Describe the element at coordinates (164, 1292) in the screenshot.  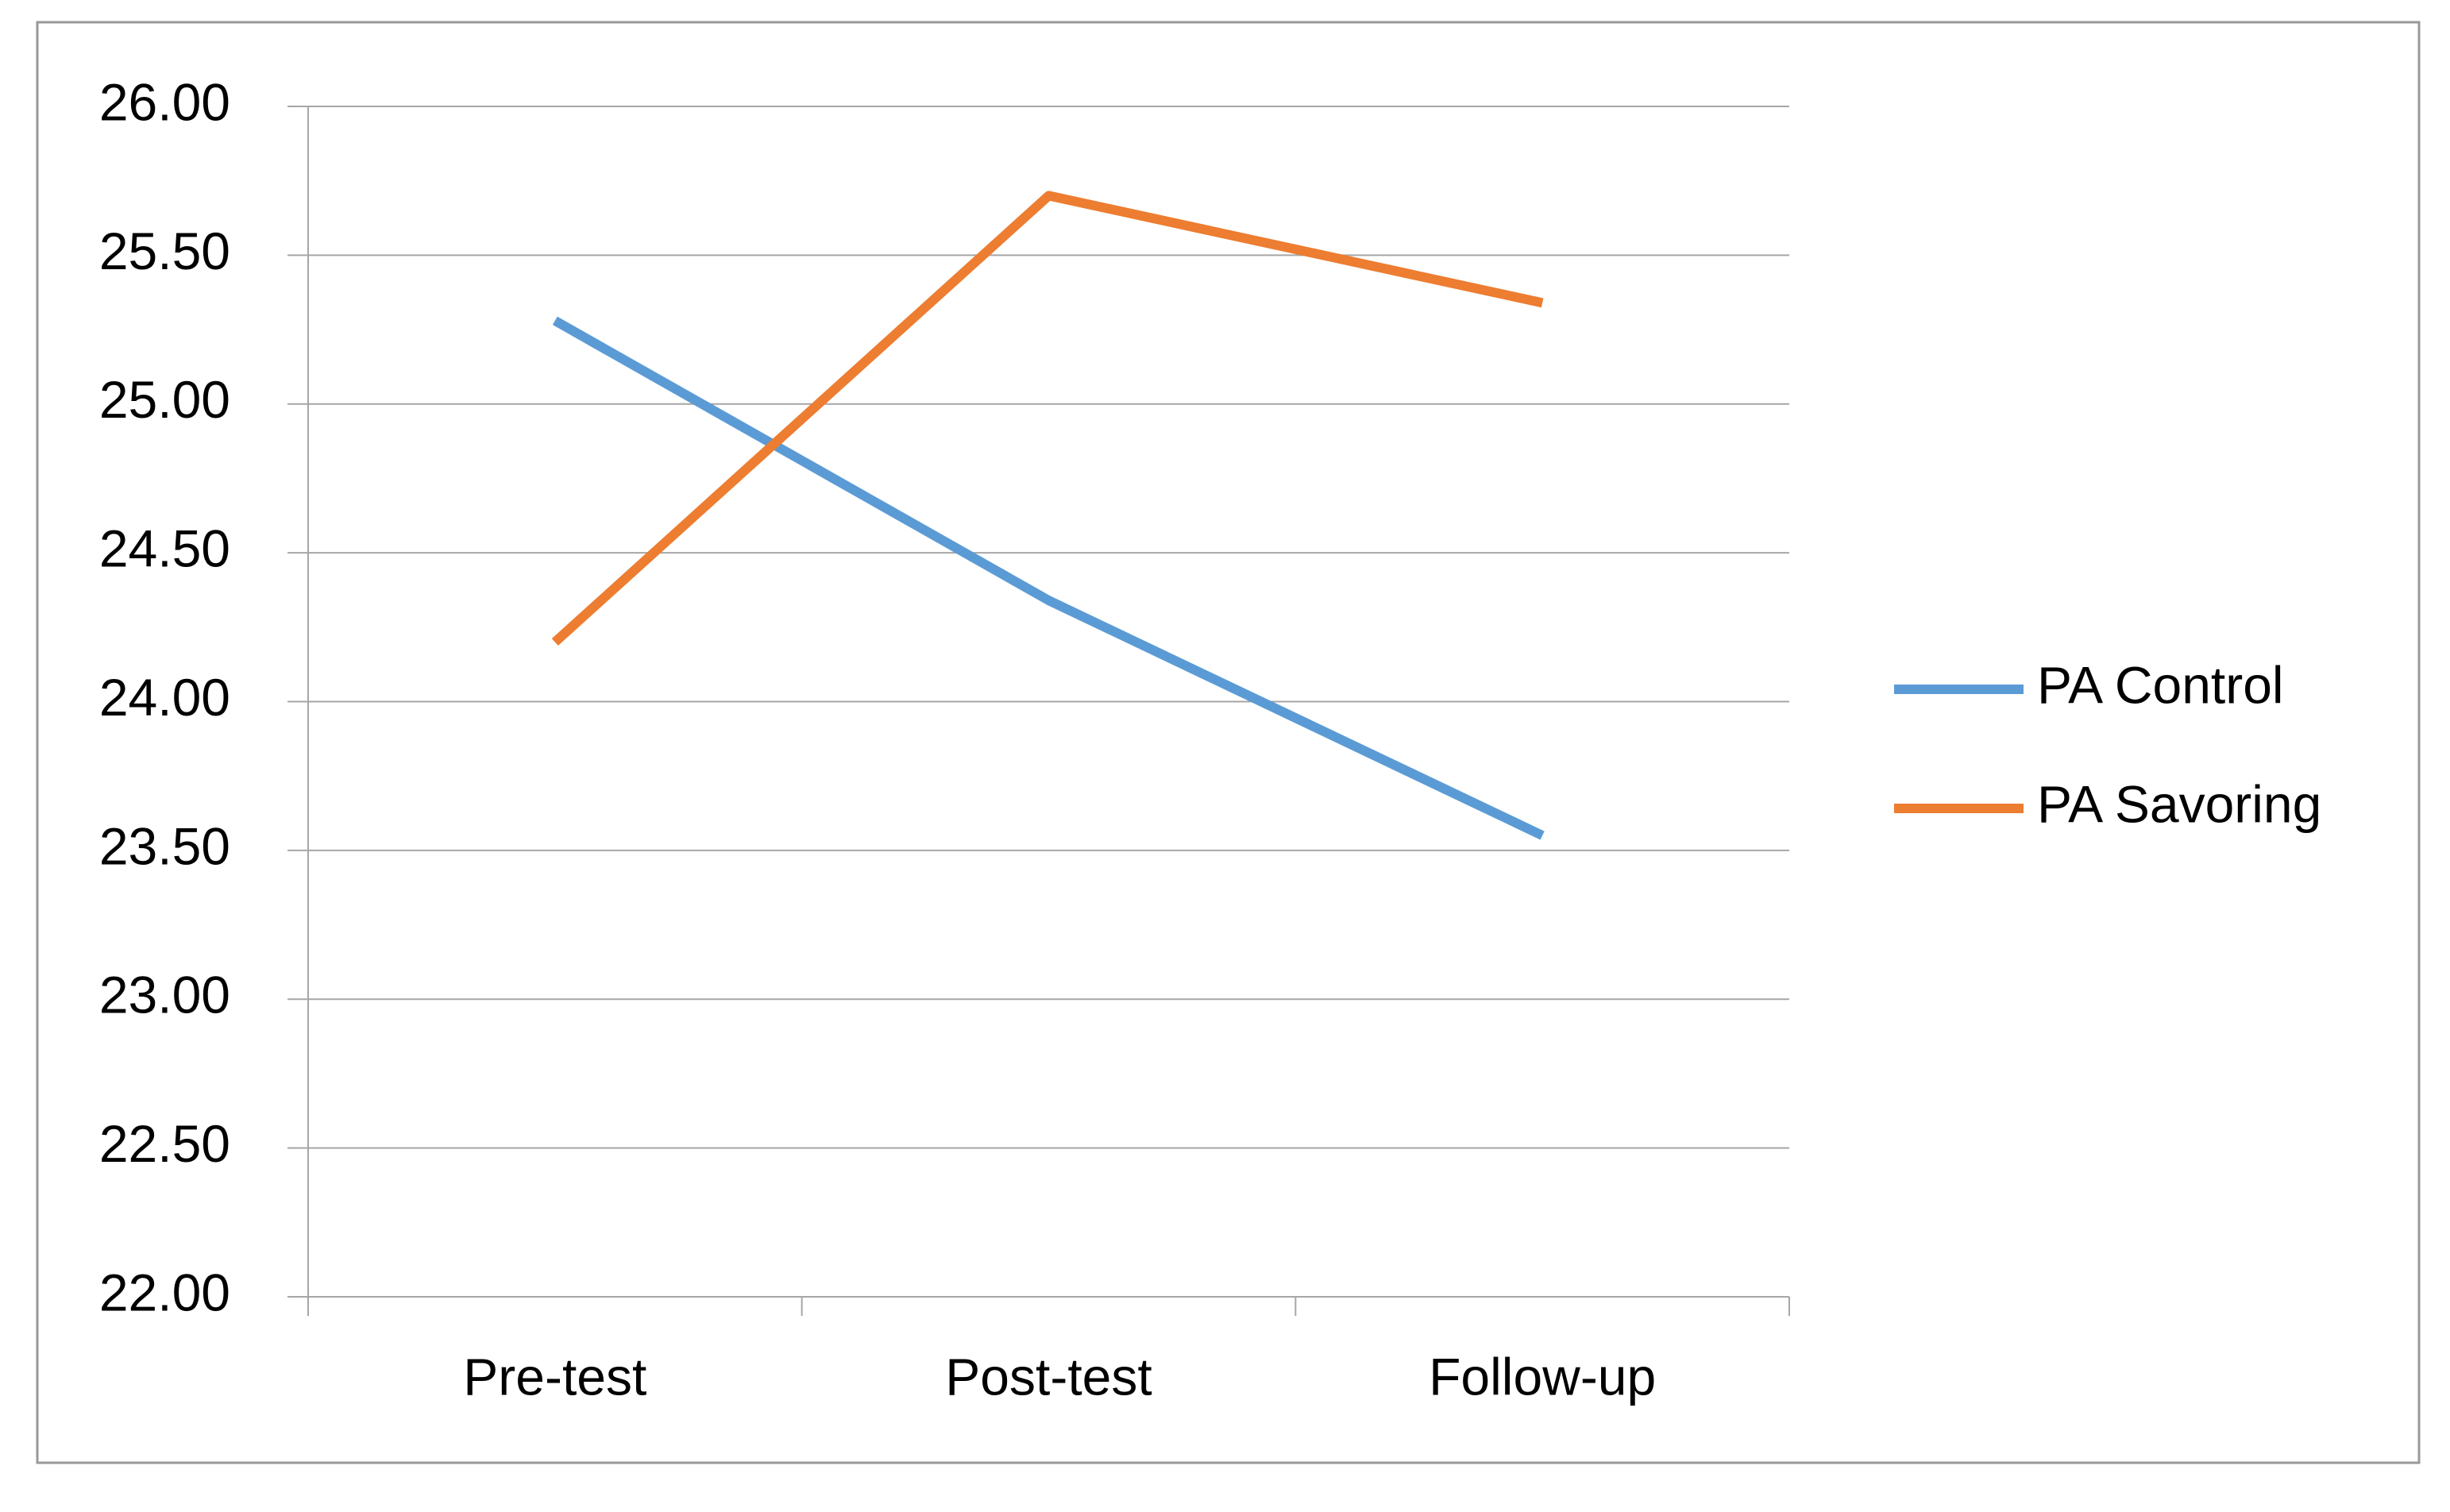
I see `y-tick-label: 22.00` at that location.